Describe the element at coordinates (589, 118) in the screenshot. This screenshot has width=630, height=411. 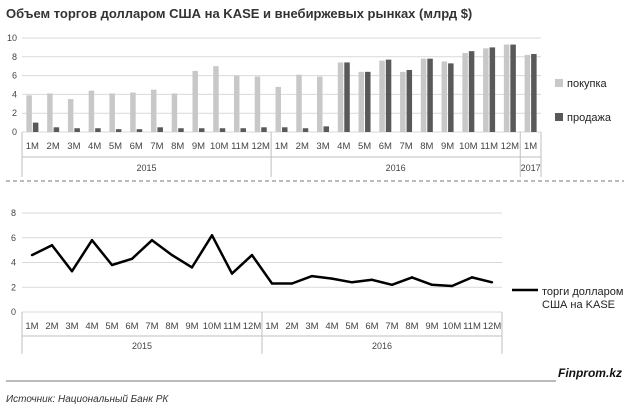
I see `legend-label-sell: продажа` at that location.